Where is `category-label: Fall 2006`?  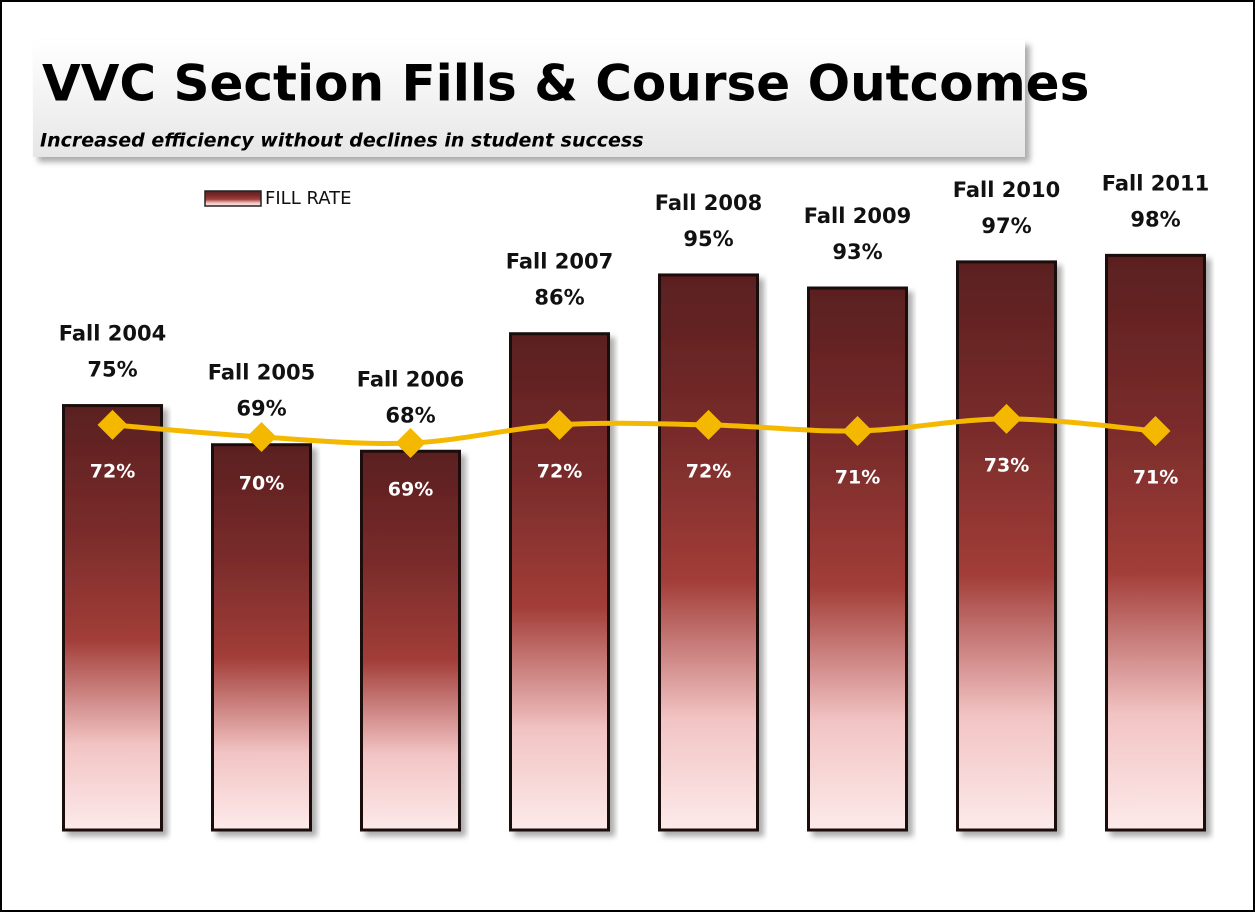
category-label: Fall 2006 is located at coordinates (410, 379).